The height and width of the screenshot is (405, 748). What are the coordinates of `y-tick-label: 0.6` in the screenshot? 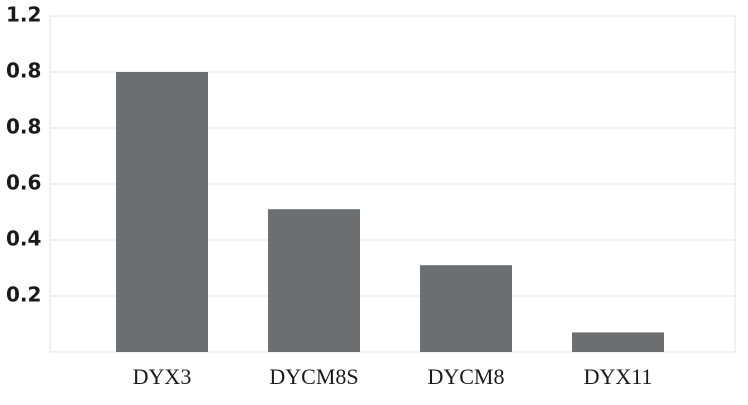 It's located at (23, 183).